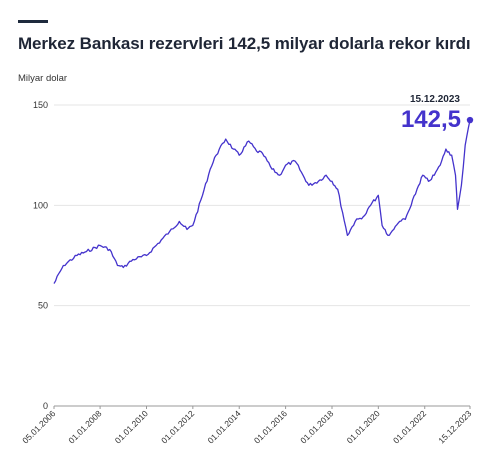 This screenshot has height=452, width=503. Describe the element at coordinates (43, 306) in the screenshot. I see `y-tick-label: 50` at that location.